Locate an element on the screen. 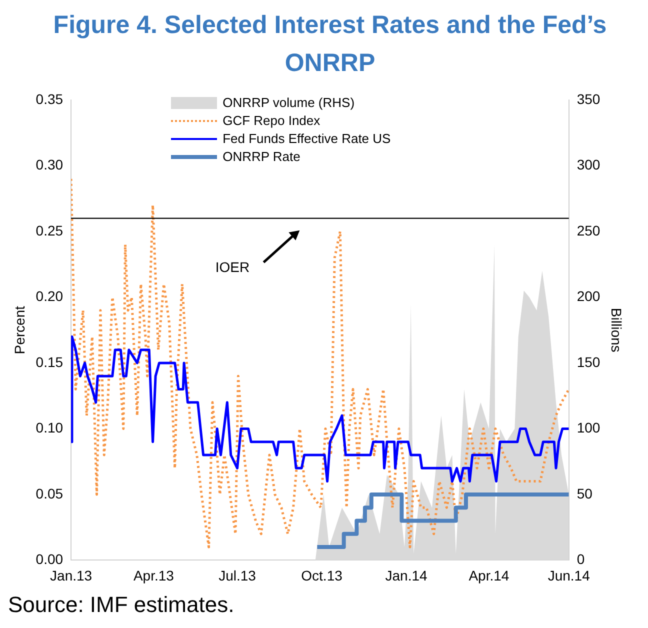 Image resolution: width=648 pixels, height=628 pixels. ref-line-label: IOER is located at coordinates (232, 267).